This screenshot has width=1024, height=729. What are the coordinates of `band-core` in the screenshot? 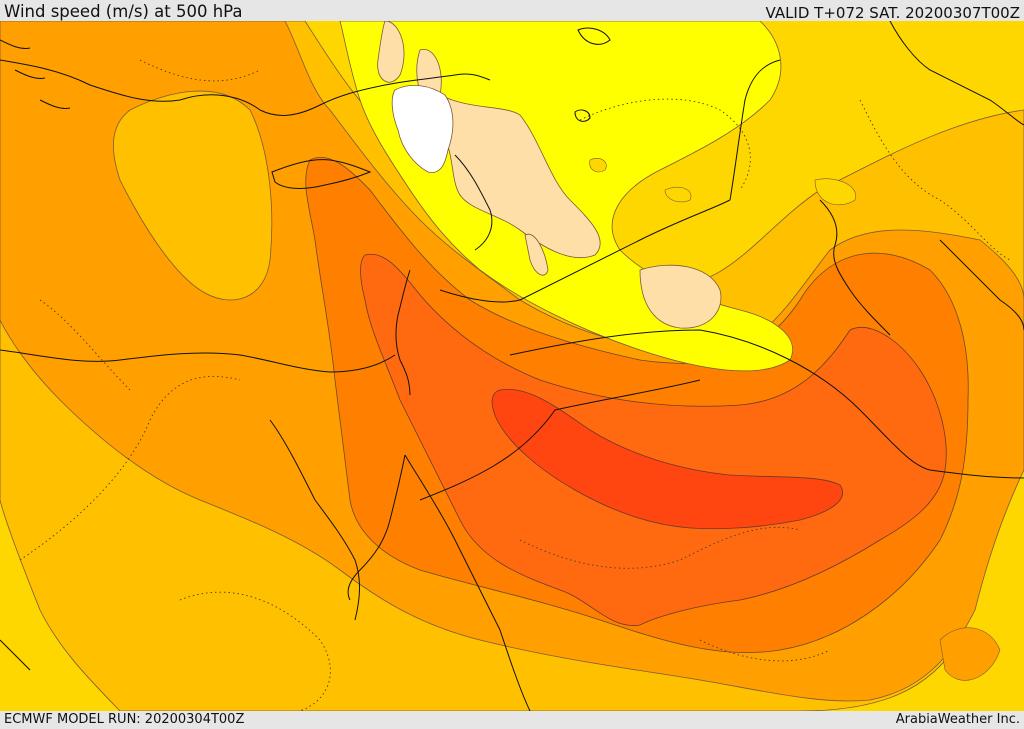 It's located at (667, 459).